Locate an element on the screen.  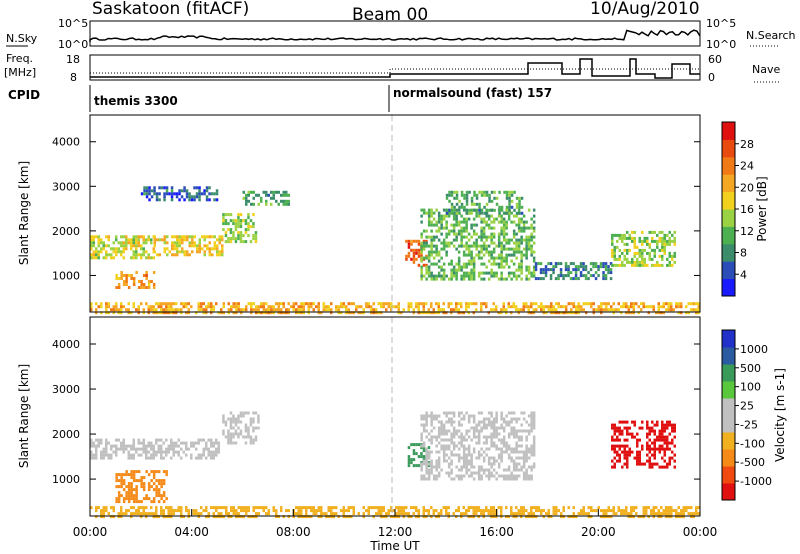
noise-search-label: N.Search is located at coordinates (771, 35).